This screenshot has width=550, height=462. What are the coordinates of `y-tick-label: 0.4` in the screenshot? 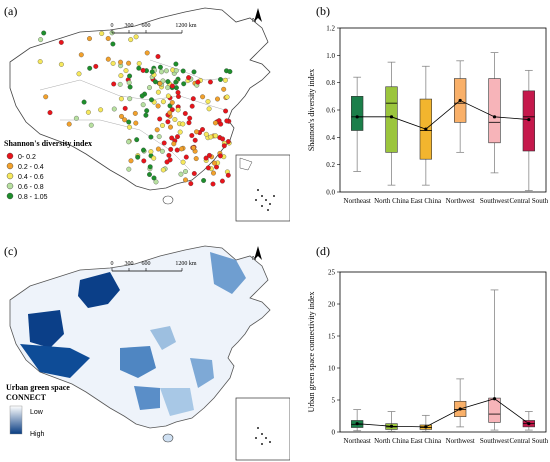 It's located at (330, 138).